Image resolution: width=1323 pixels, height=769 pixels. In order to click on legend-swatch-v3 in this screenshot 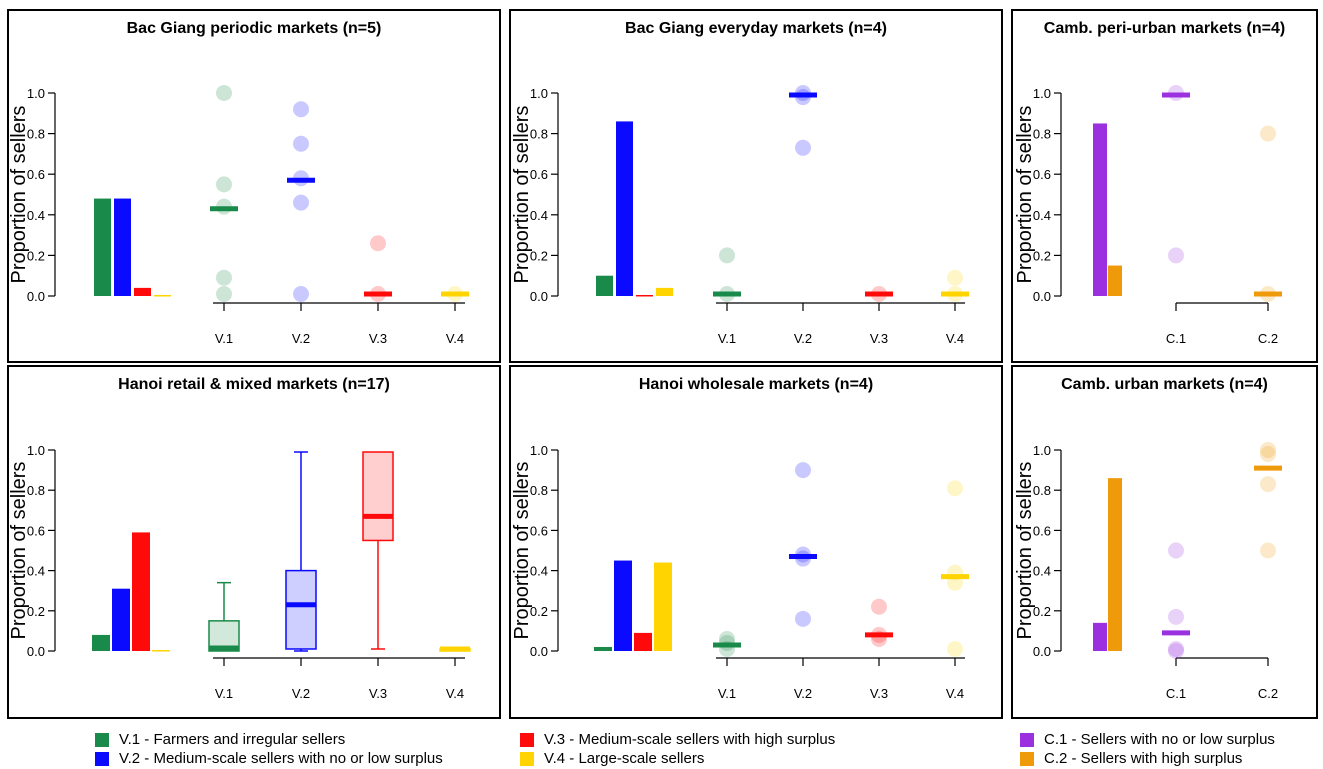, I will do `click(527, 740)`.